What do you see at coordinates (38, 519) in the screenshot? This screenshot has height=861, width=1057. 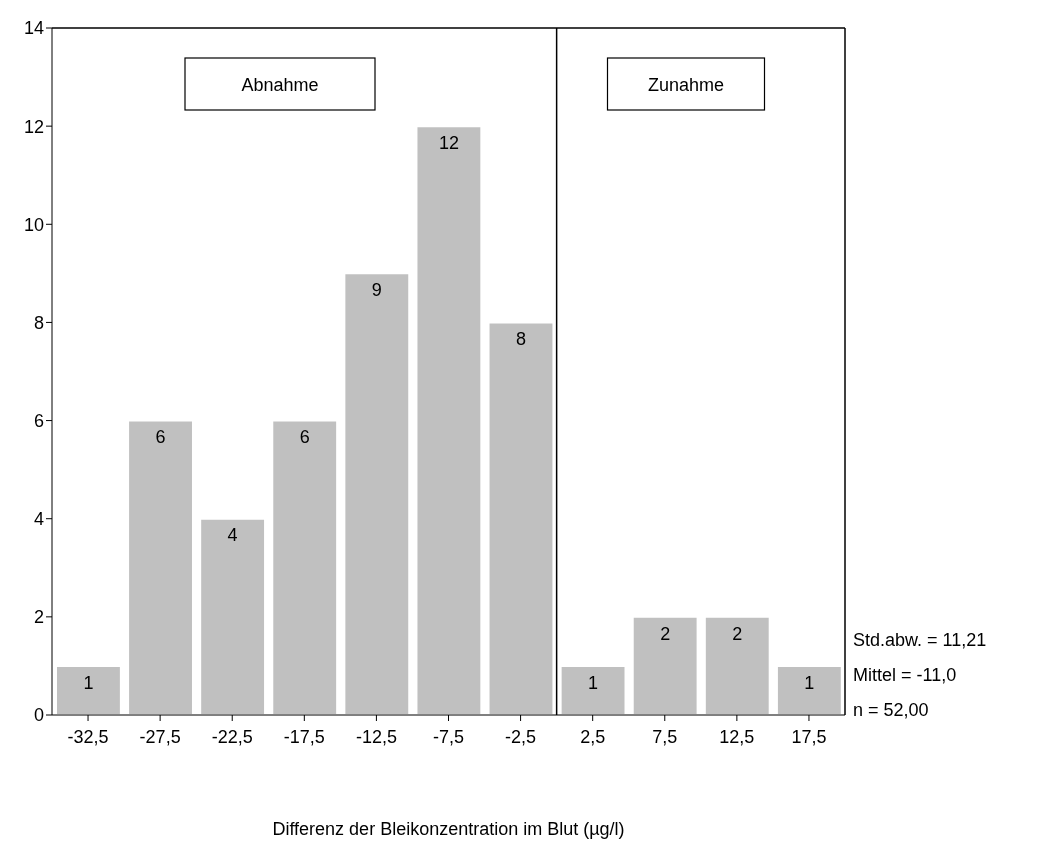 I see `y-tick-label: 4` at bounding box center [38, 519].